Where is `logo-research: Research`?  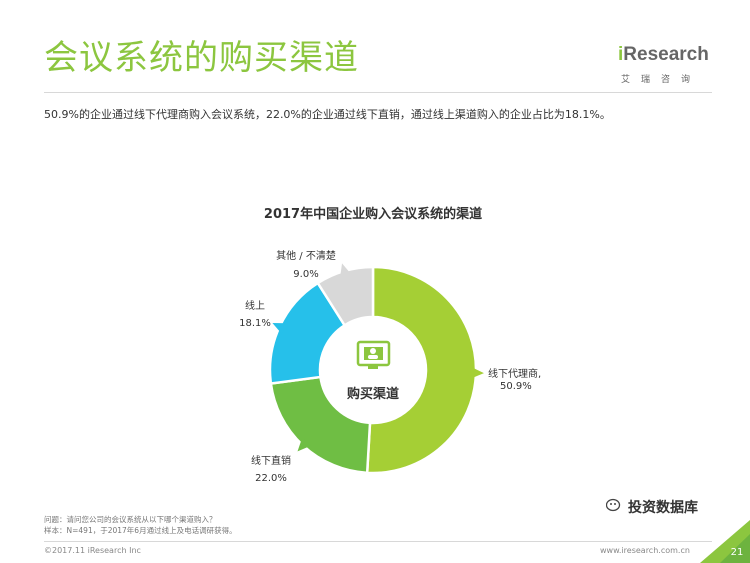 logo-research: Research is located at coordinates (666, 54).